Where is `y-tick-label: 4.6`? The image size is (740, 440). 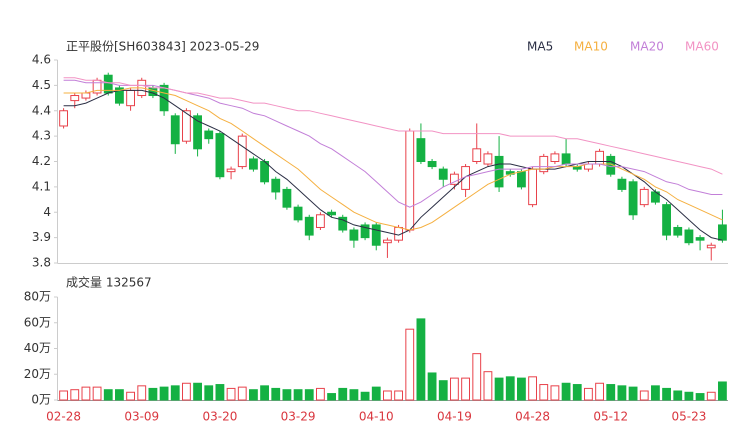
y-tick-label: 4.6 is located at coordinates (41, 60).